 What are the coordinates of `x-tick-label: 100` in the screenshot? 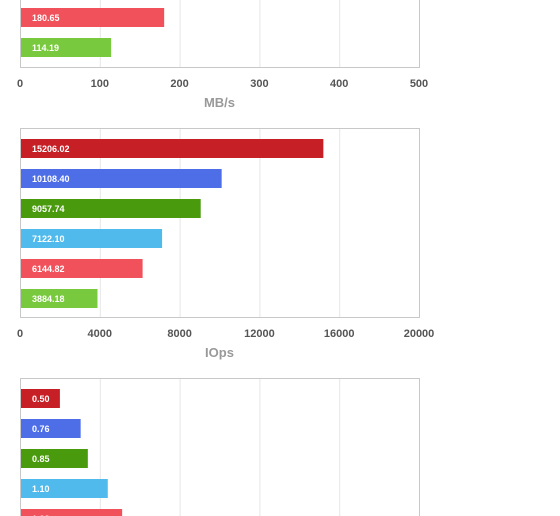 It's located at (100, 84).